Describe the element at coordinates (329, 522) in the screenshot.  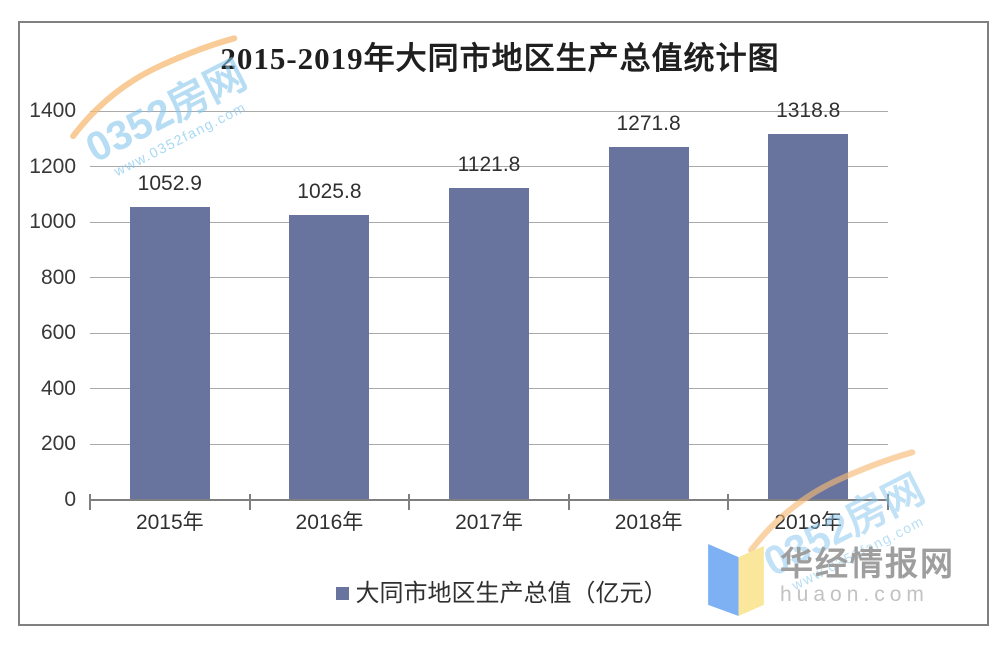
I see `x-axis-label: 2016年` at that location.